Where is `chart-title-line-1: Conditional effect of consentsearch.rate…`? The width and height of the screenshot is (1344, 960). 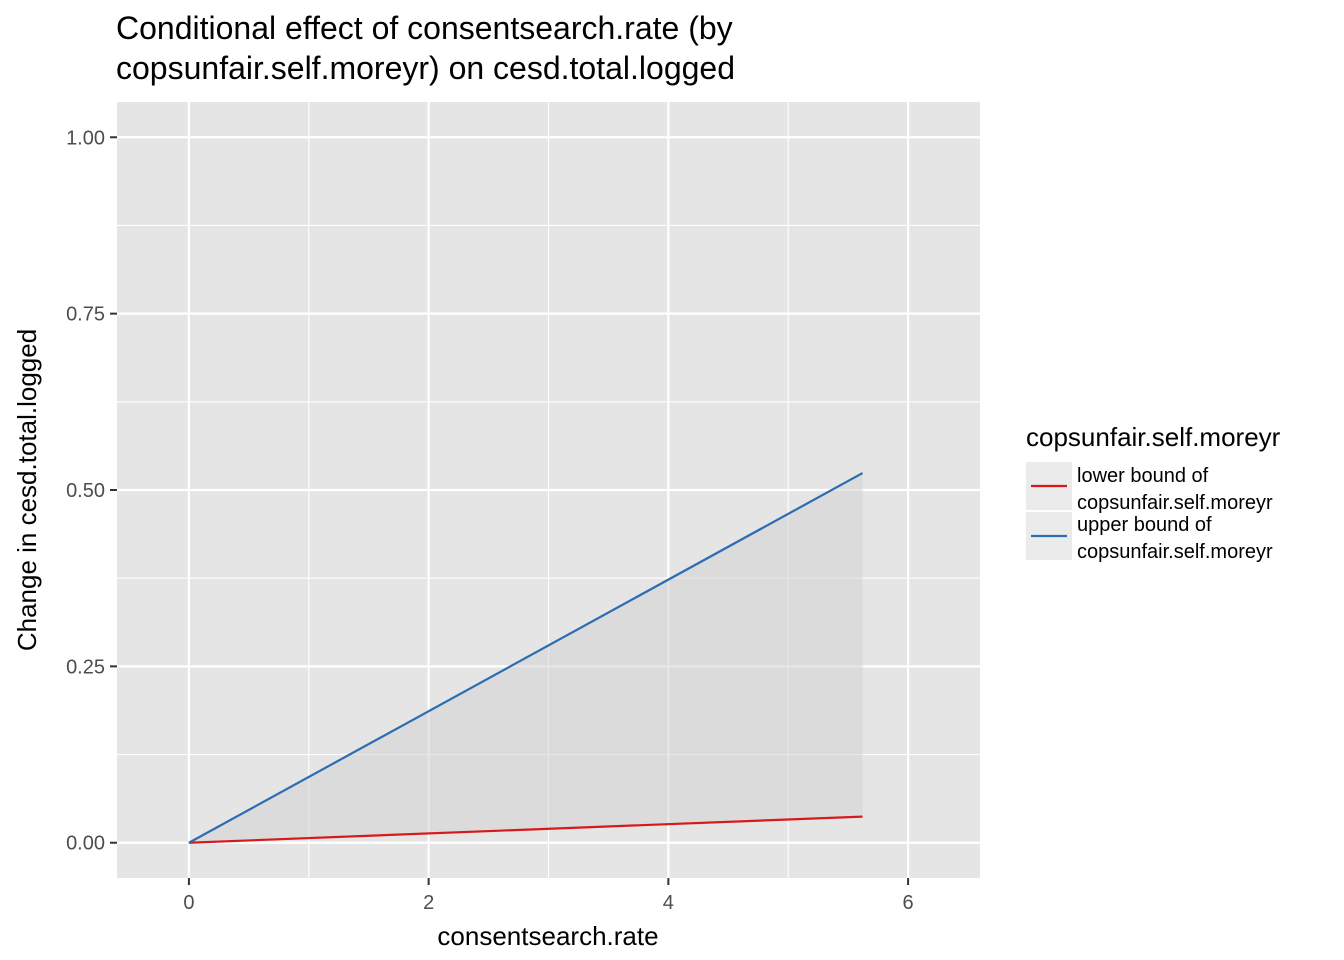 chart-title-line-1: Conditional effect of consentsearch.rate… is located at coordinates (424, 28).